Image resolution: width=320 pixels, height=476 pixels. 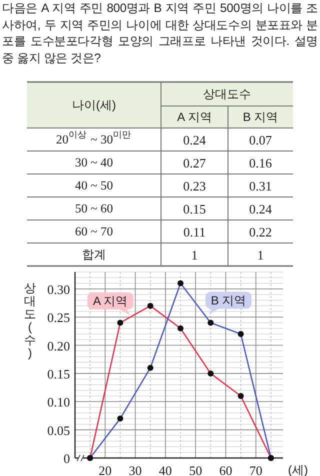 I want to click on y-axis-title: 상대도(수), so click(x=30, y=320).